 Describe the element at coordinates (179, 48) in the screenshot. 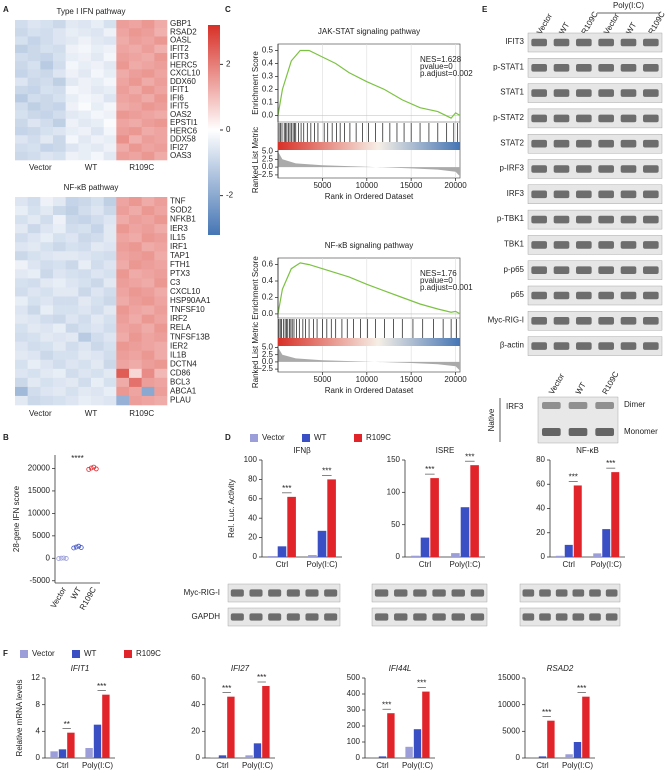

I see `gene-label: IFIT2` at that location.